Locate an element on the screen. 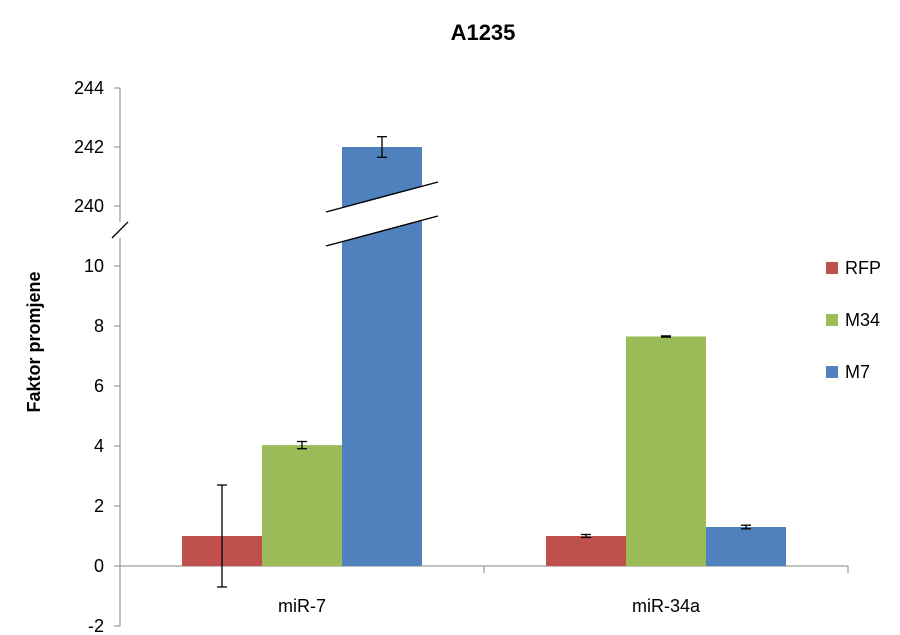 The height and width of the screenshot is (635, 900). legend-label: M7 is located at coordinates (857, 372).